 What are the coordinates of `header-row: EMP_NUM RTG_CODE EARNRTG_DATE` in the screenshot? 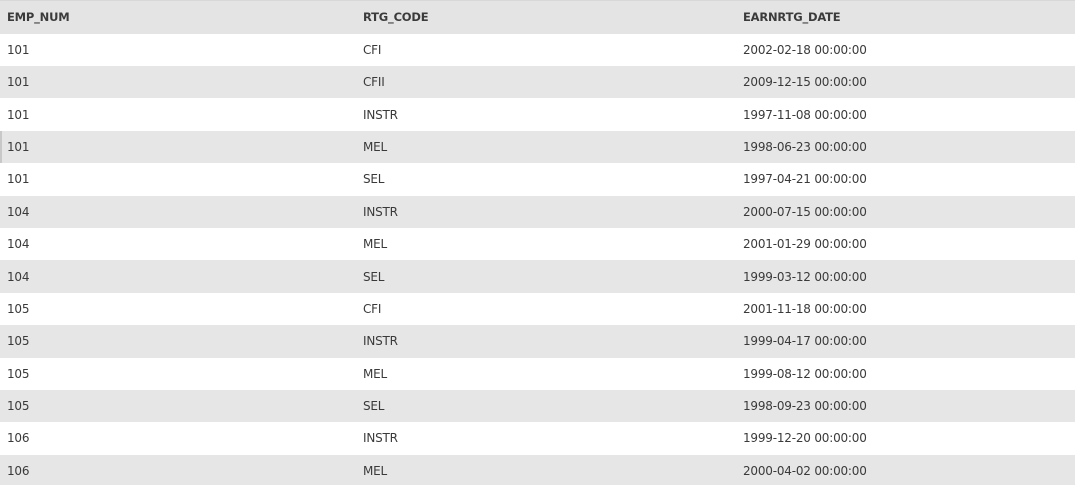 It's located at (537, 17).